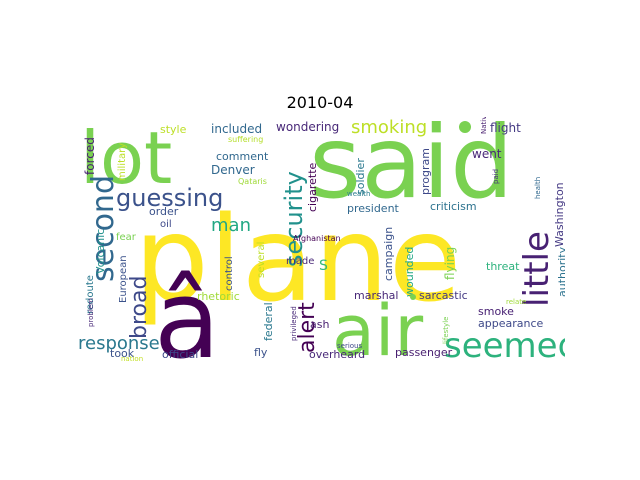 This screenshot has height=480, width=640. Describe the element at coordinates (320, 102) in the screenshot. I see `chart-title: 2010-04` at that location.